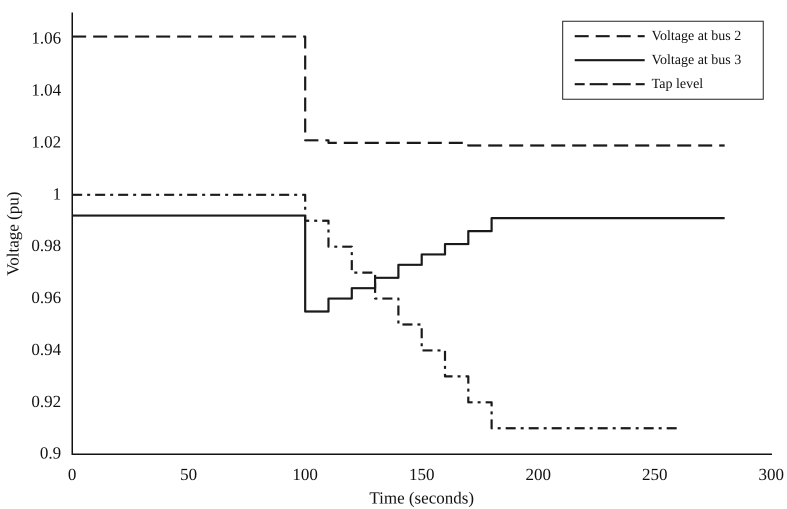 Image resolution: width=787 pixels, height=509 pixels. I want to click on x-tick-label: 300, so click(771, 474).